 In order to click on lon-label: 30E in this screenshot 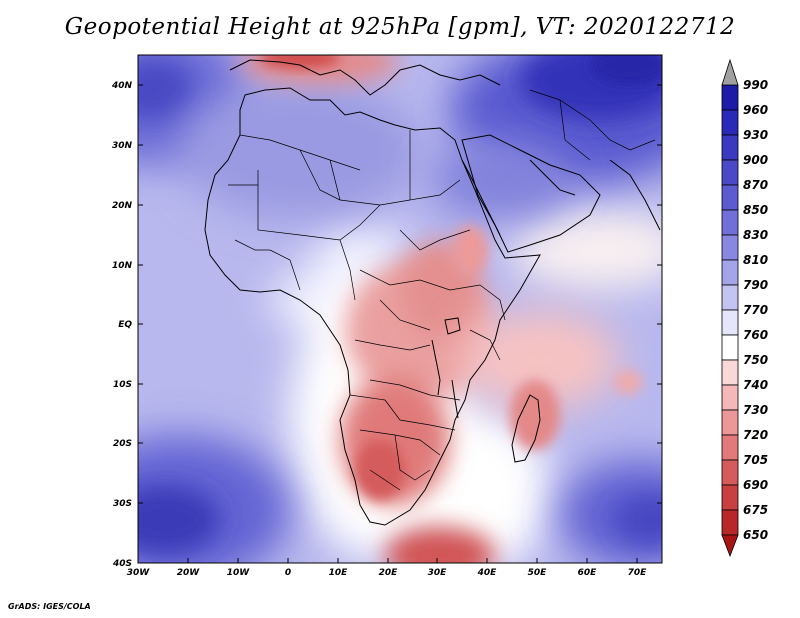, I will do `click(438, 573)`.